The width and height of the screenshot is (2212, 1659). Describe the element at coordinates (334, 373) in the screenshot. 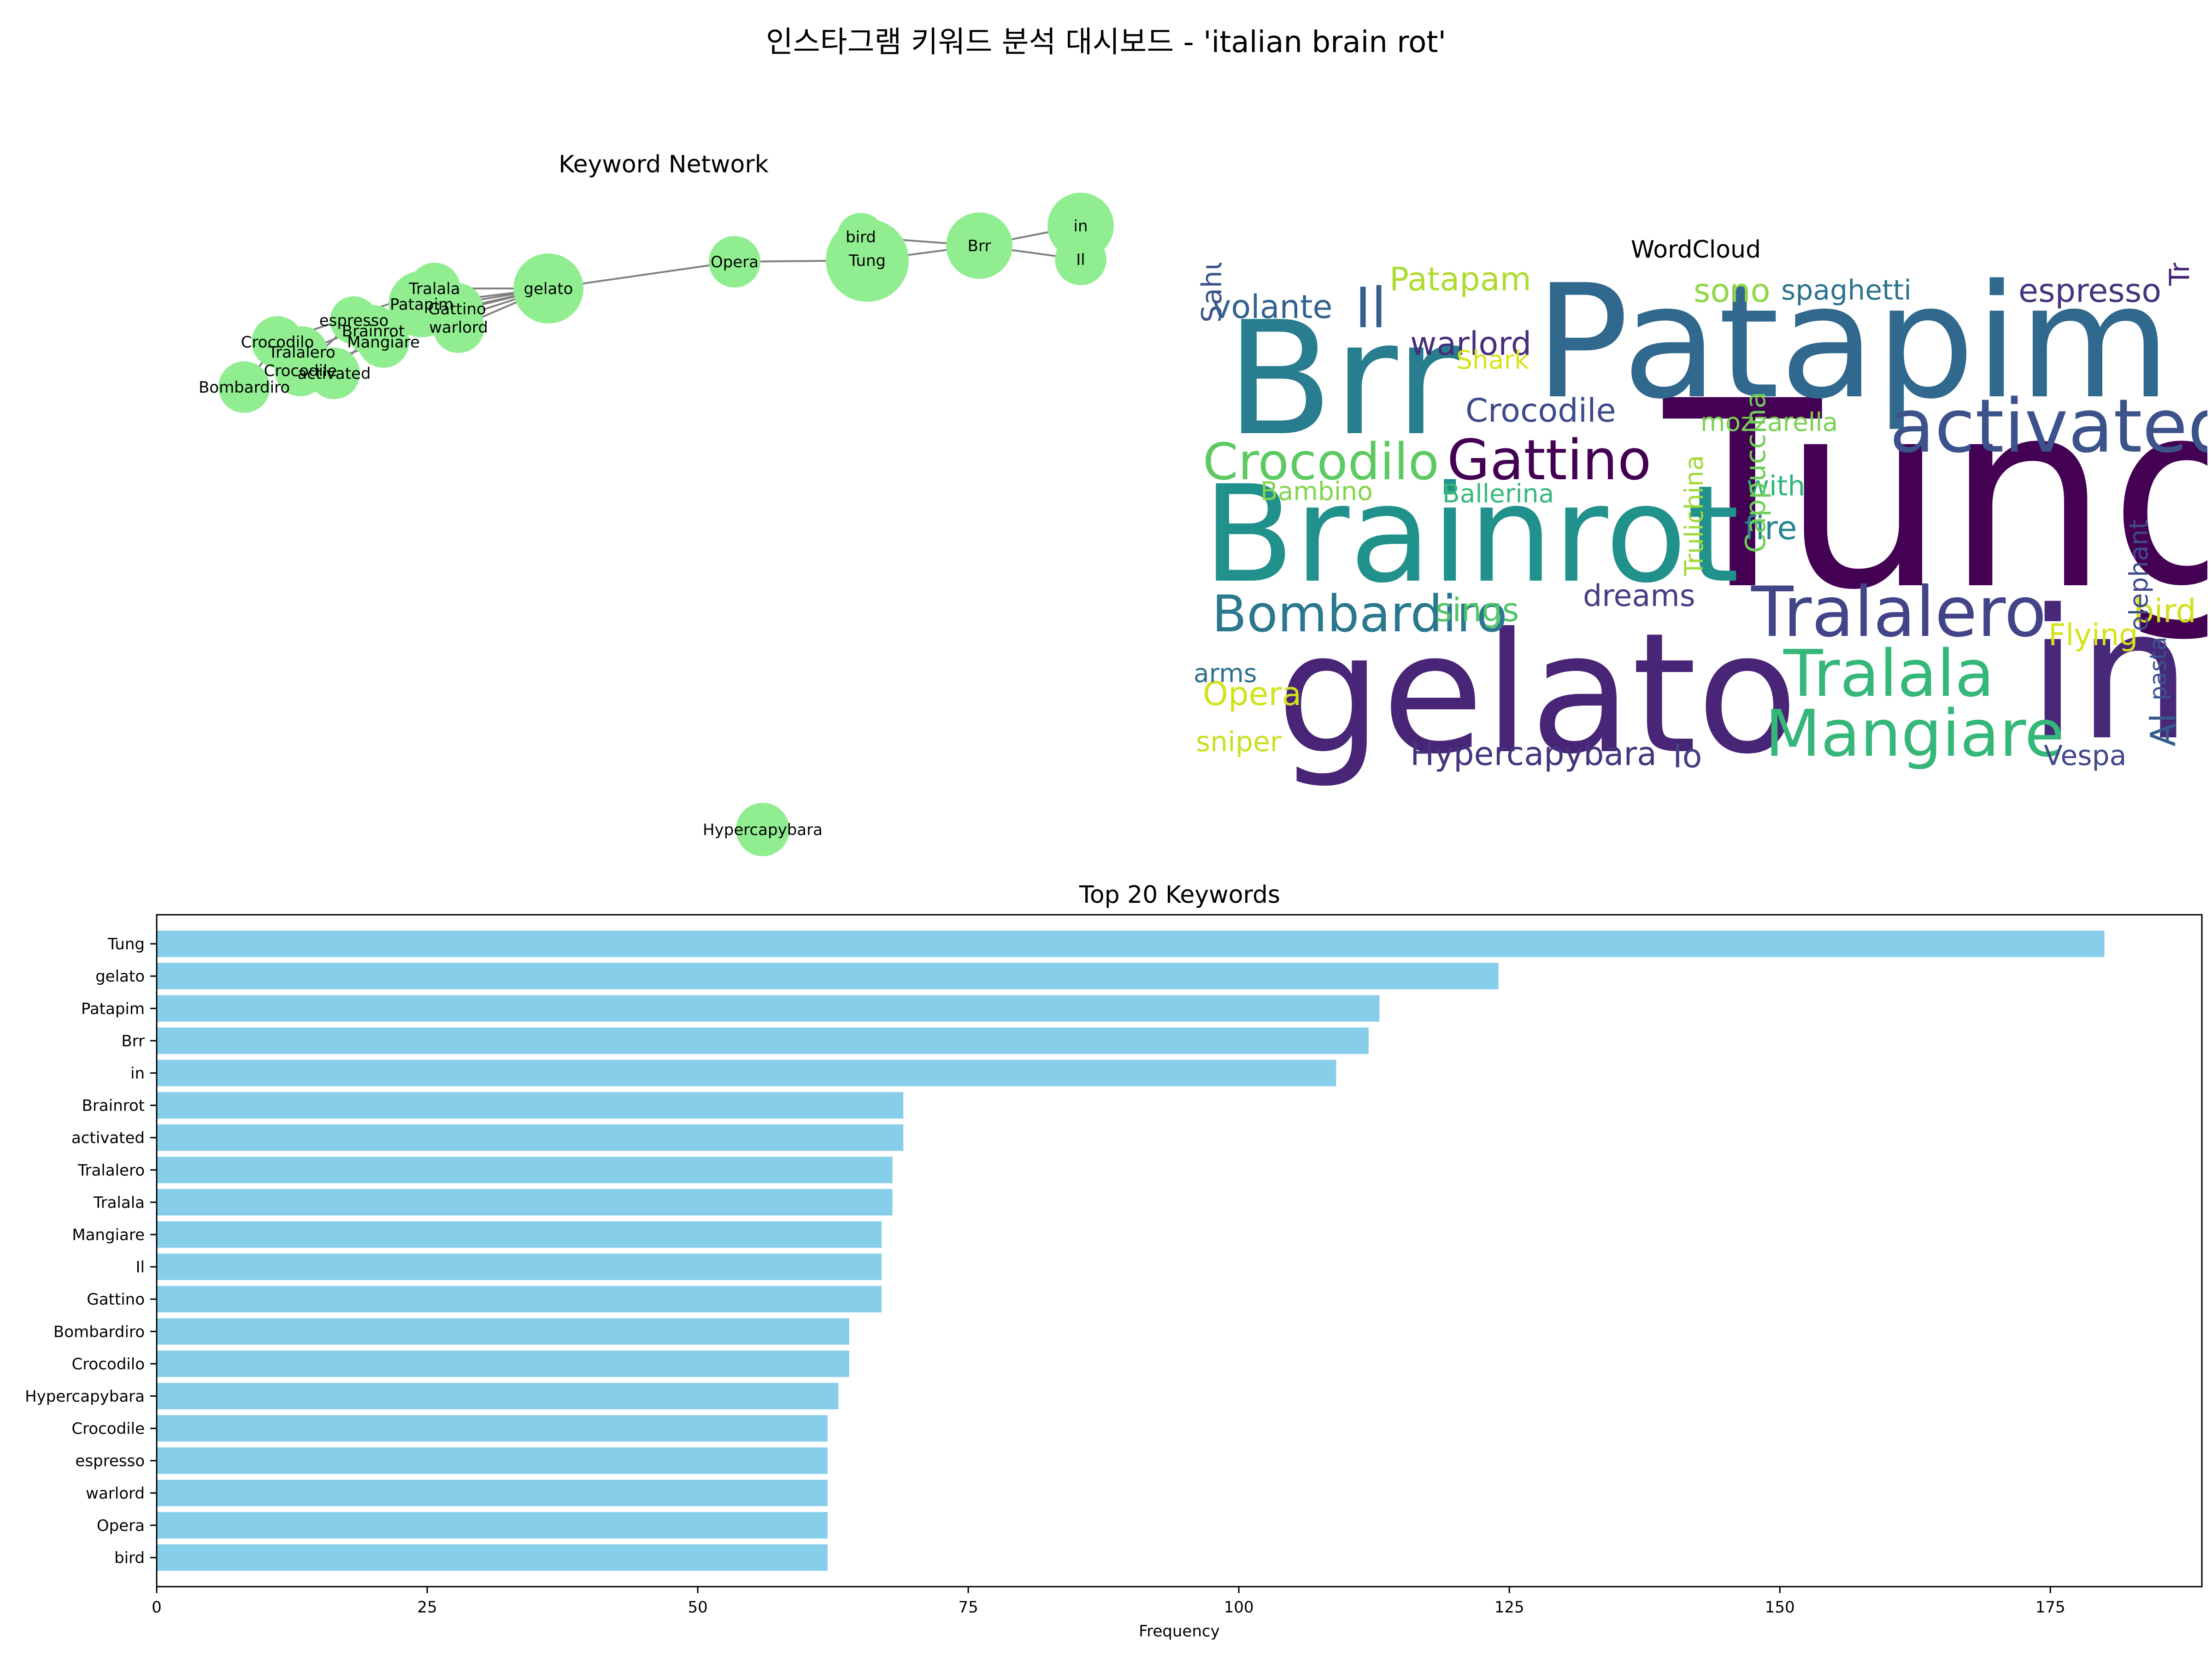

I see `network-node-activated` at that location.